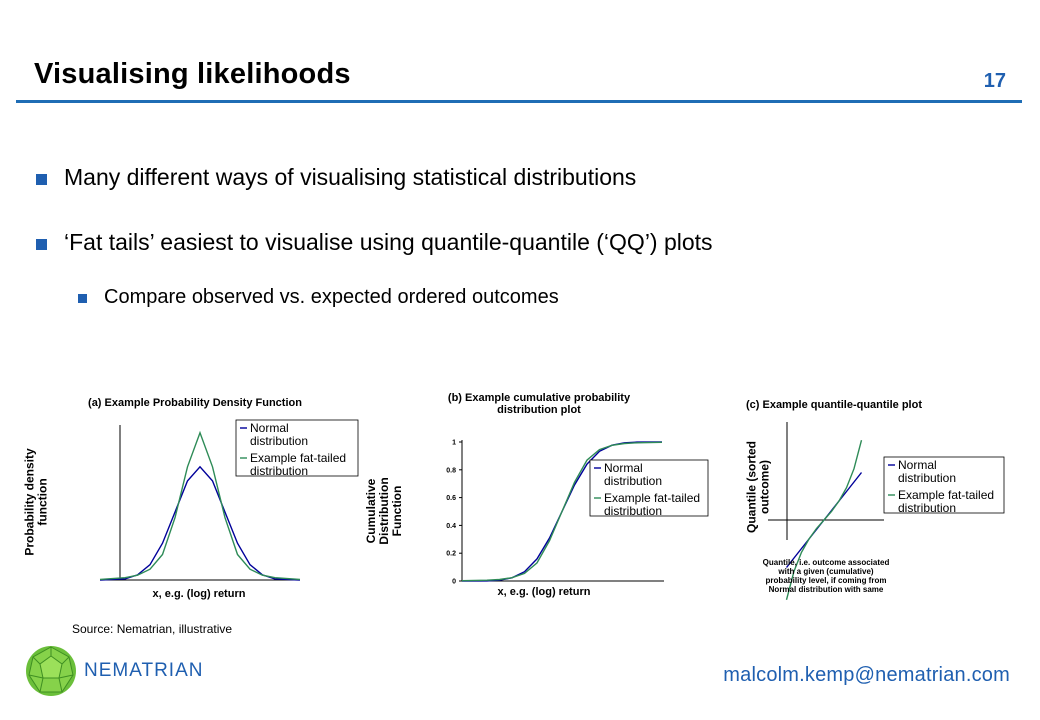 This screenshot has width=1040, height=720. I want to click on chart-c-xlabel: Quantile, i.e. outcome associated, so click(826, 562).